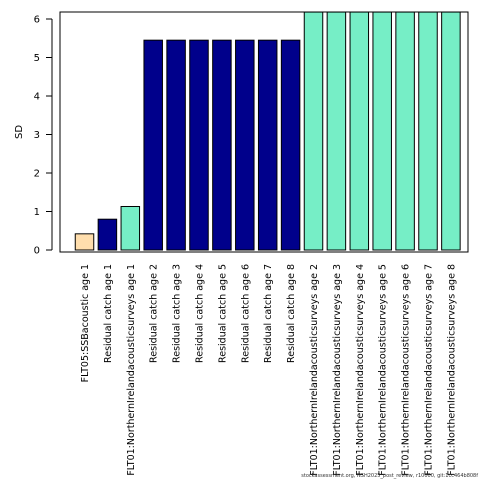  What do you see at coordinates (108, 313) in the screenshot?
I see `x-tick-label: Residual catch age 1` at bounding box center [108, 313].